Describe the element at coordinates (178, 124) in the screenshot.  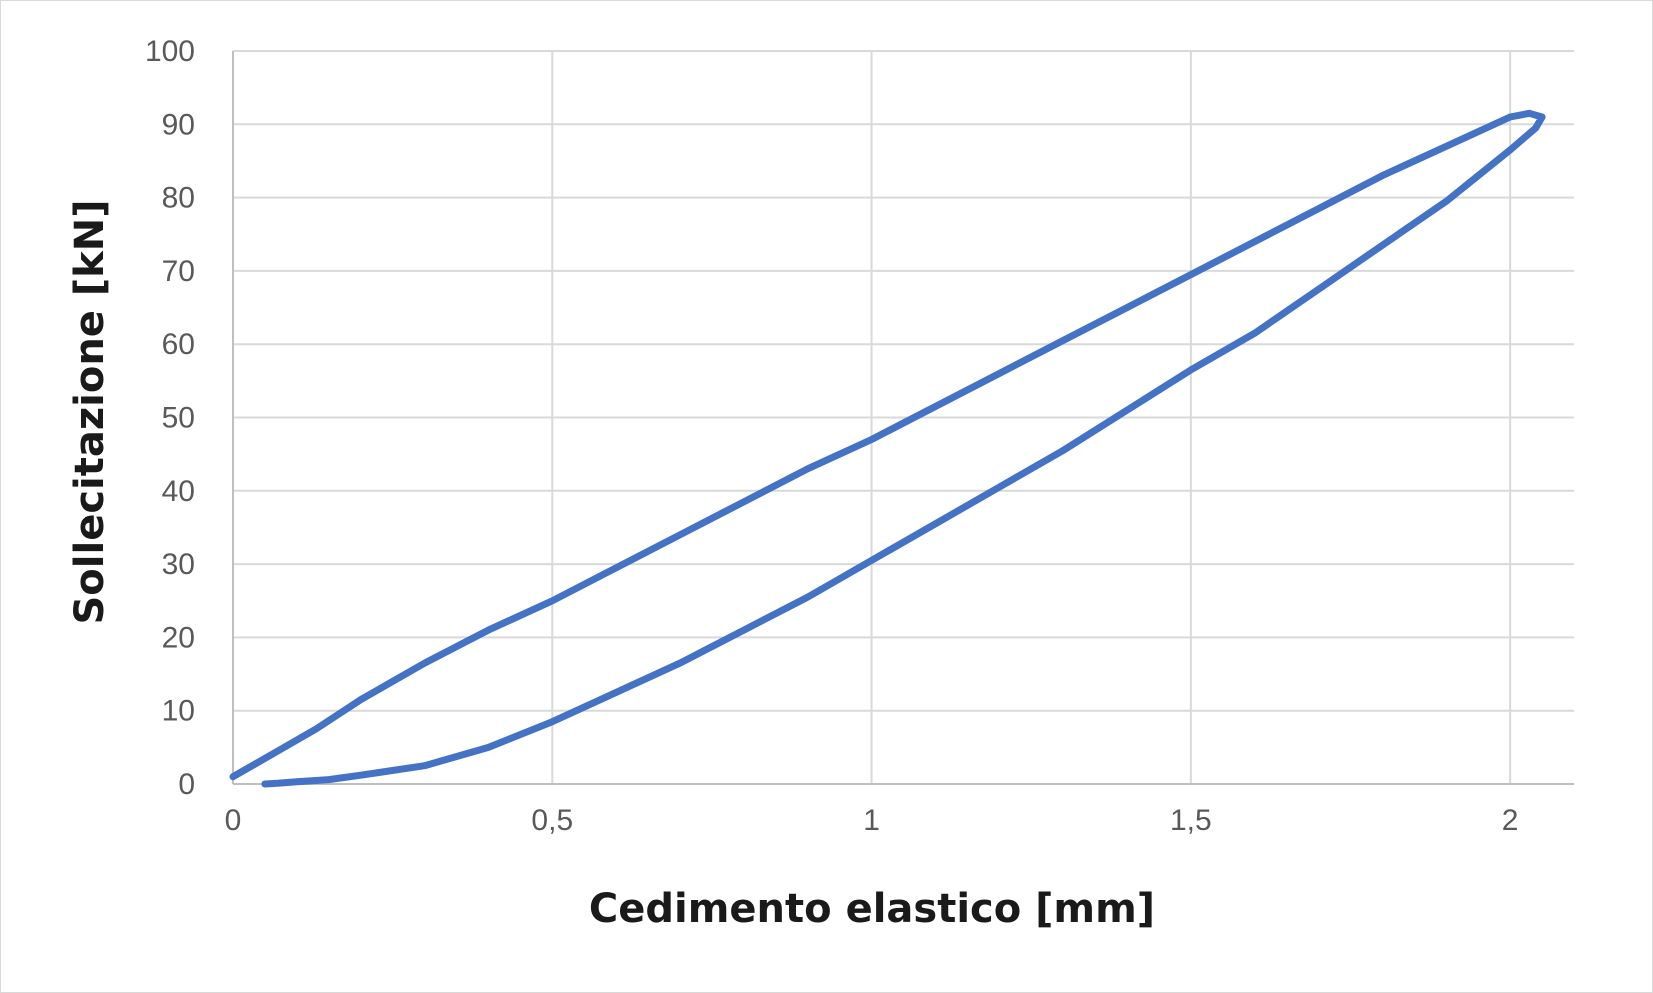
I see `y-tick-label: 90` at that location.